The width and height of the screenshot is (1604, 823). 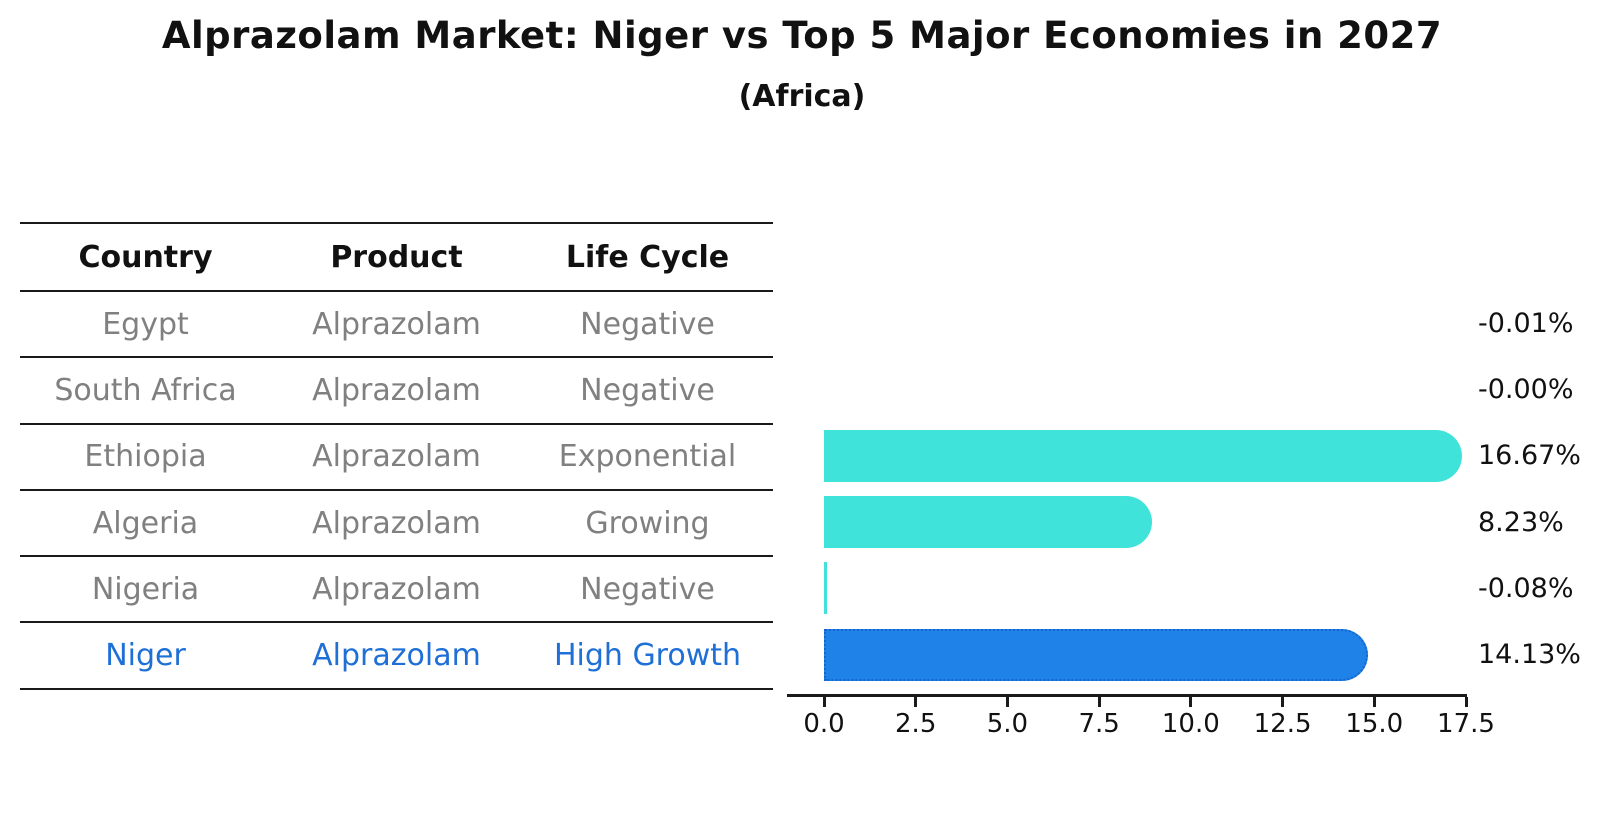 I want to click on x-tick-17.5, so click(x=1466, y=702).